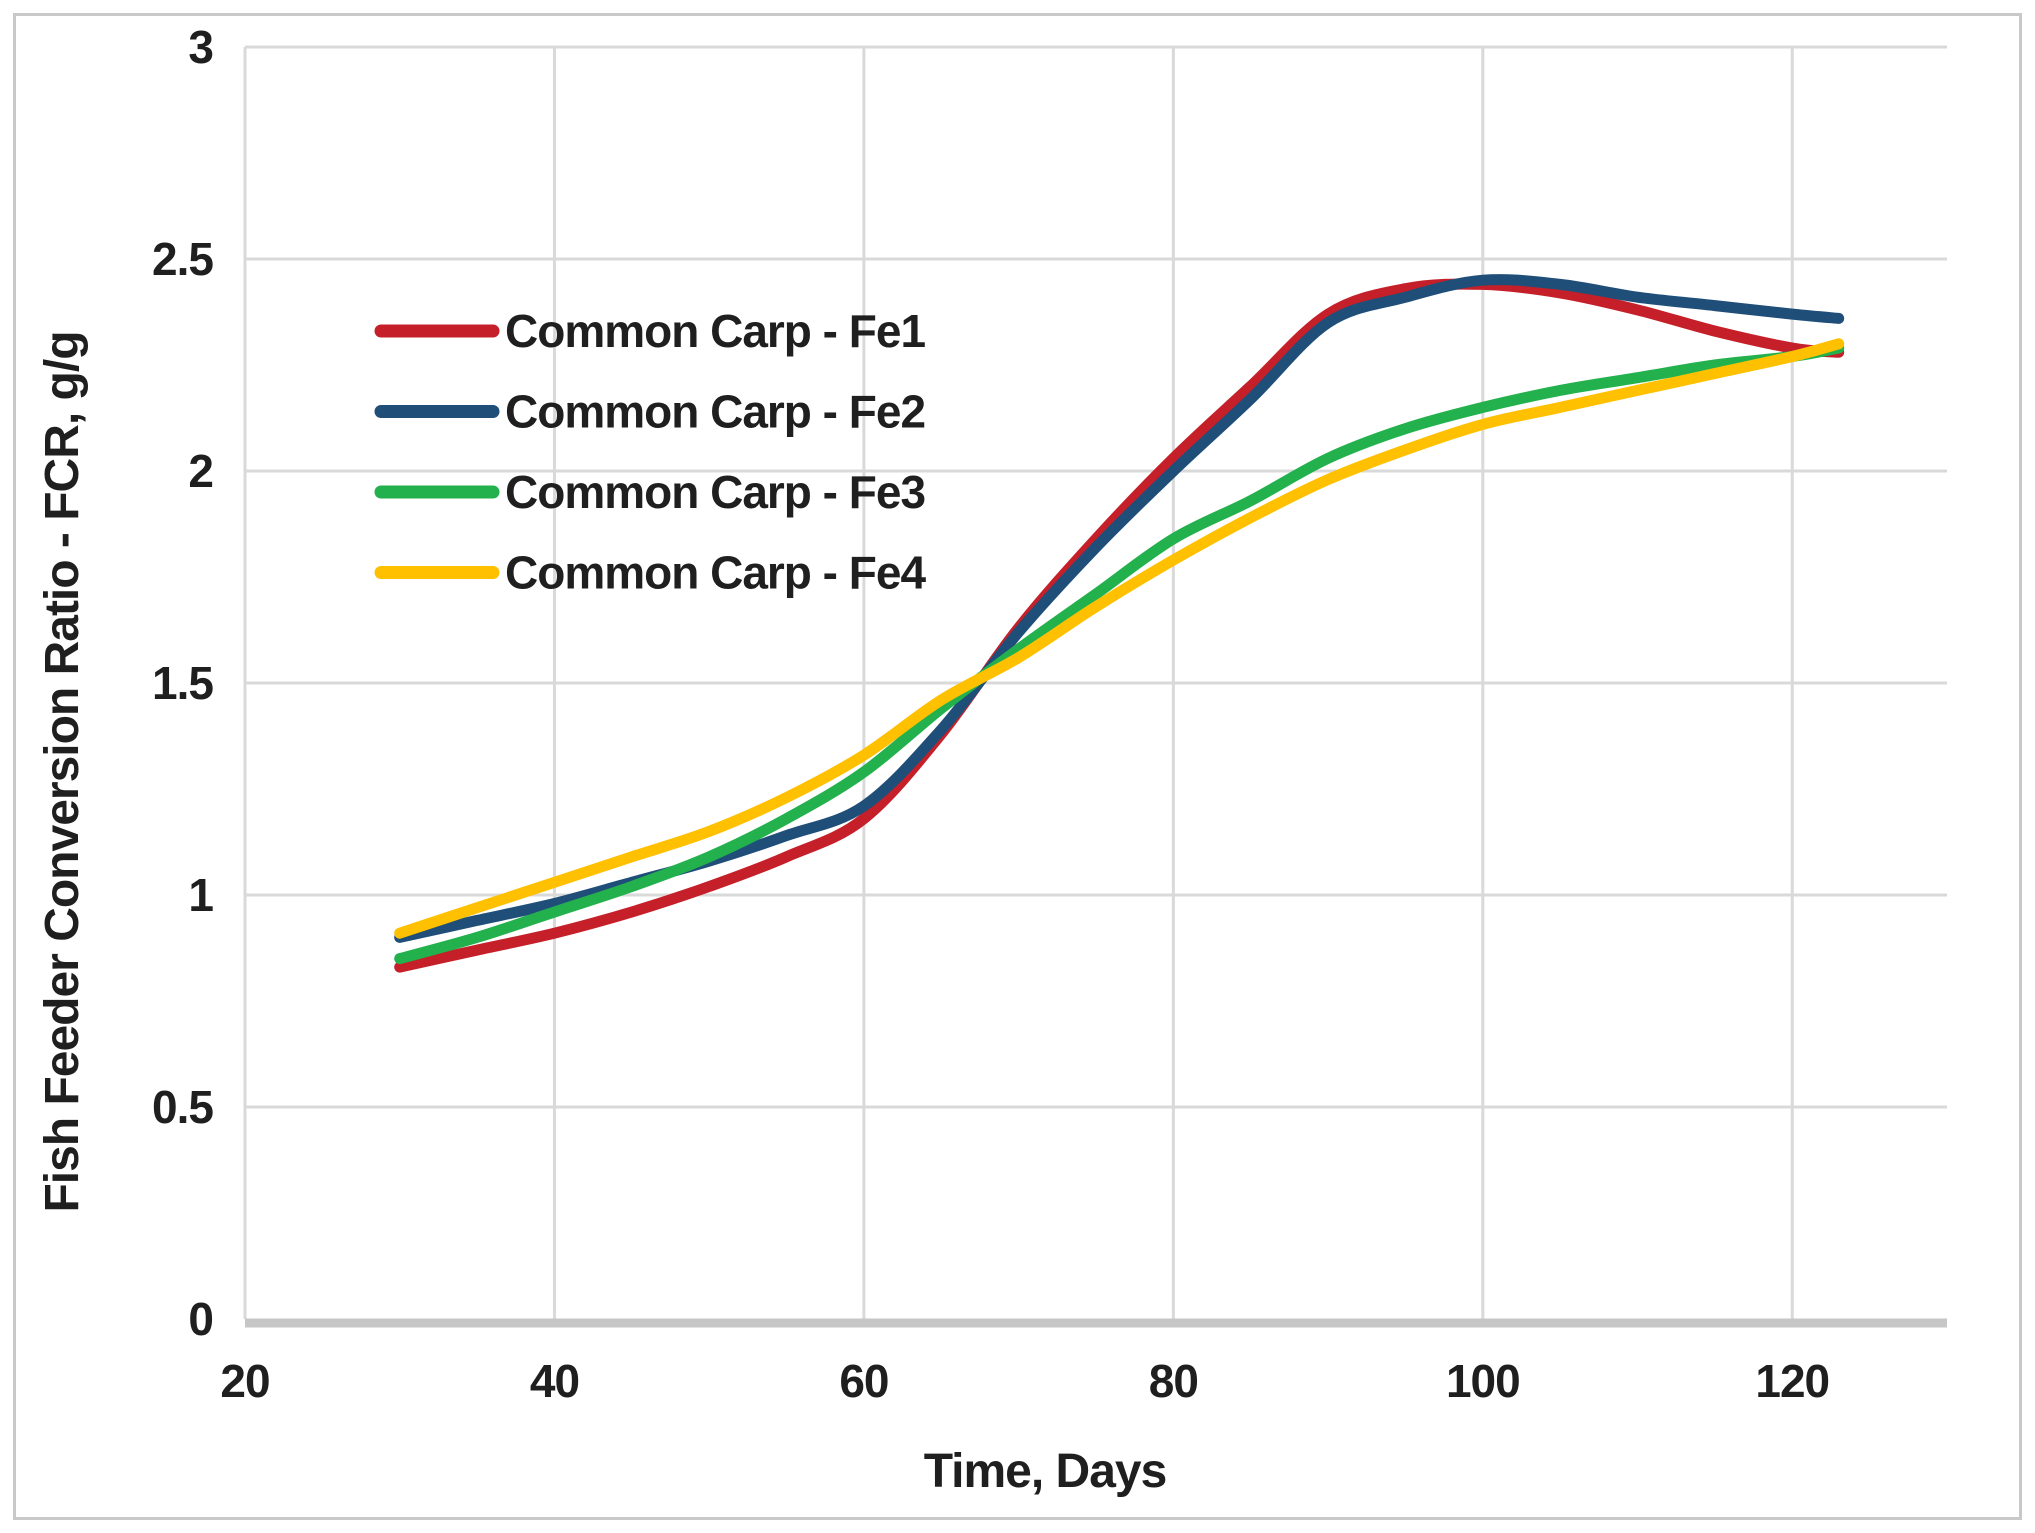 The height and width of the screenshot is (1533, 2035). What do you see at coordinates (200, 895) in the screenshot?
I see `y-tick-label: 1` at bounding box center [200, 895].